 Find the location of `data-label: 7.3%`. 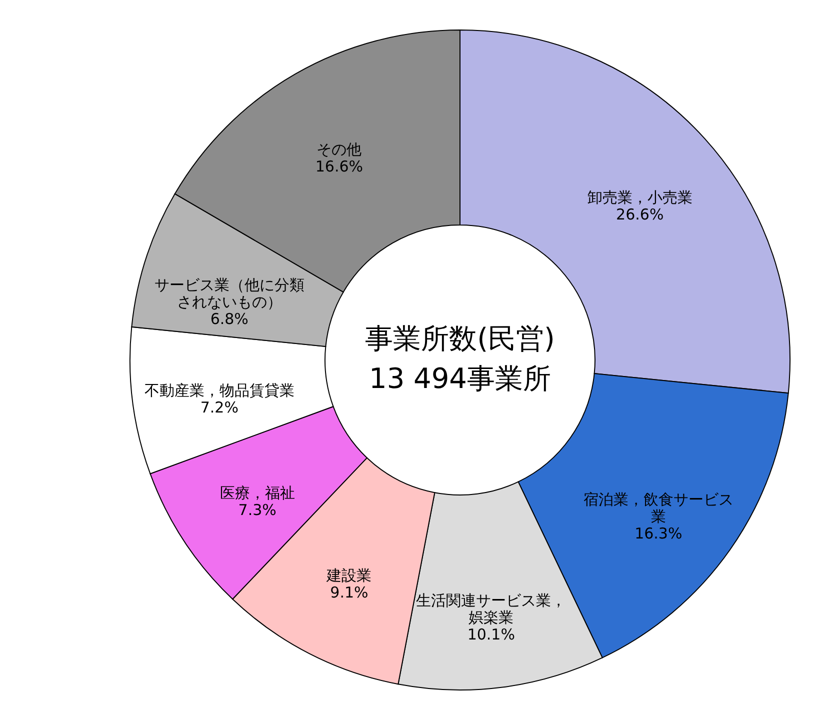

data-label: 7.3% is located at coordinates (257, 510).